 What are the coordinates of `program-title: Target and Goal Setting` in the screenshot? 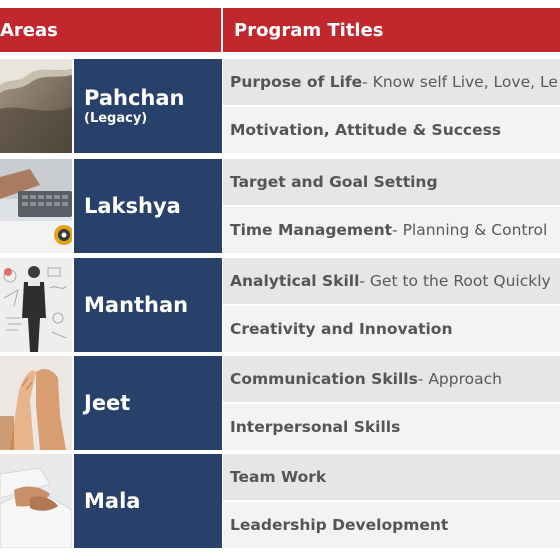 It's located at (334, 182).